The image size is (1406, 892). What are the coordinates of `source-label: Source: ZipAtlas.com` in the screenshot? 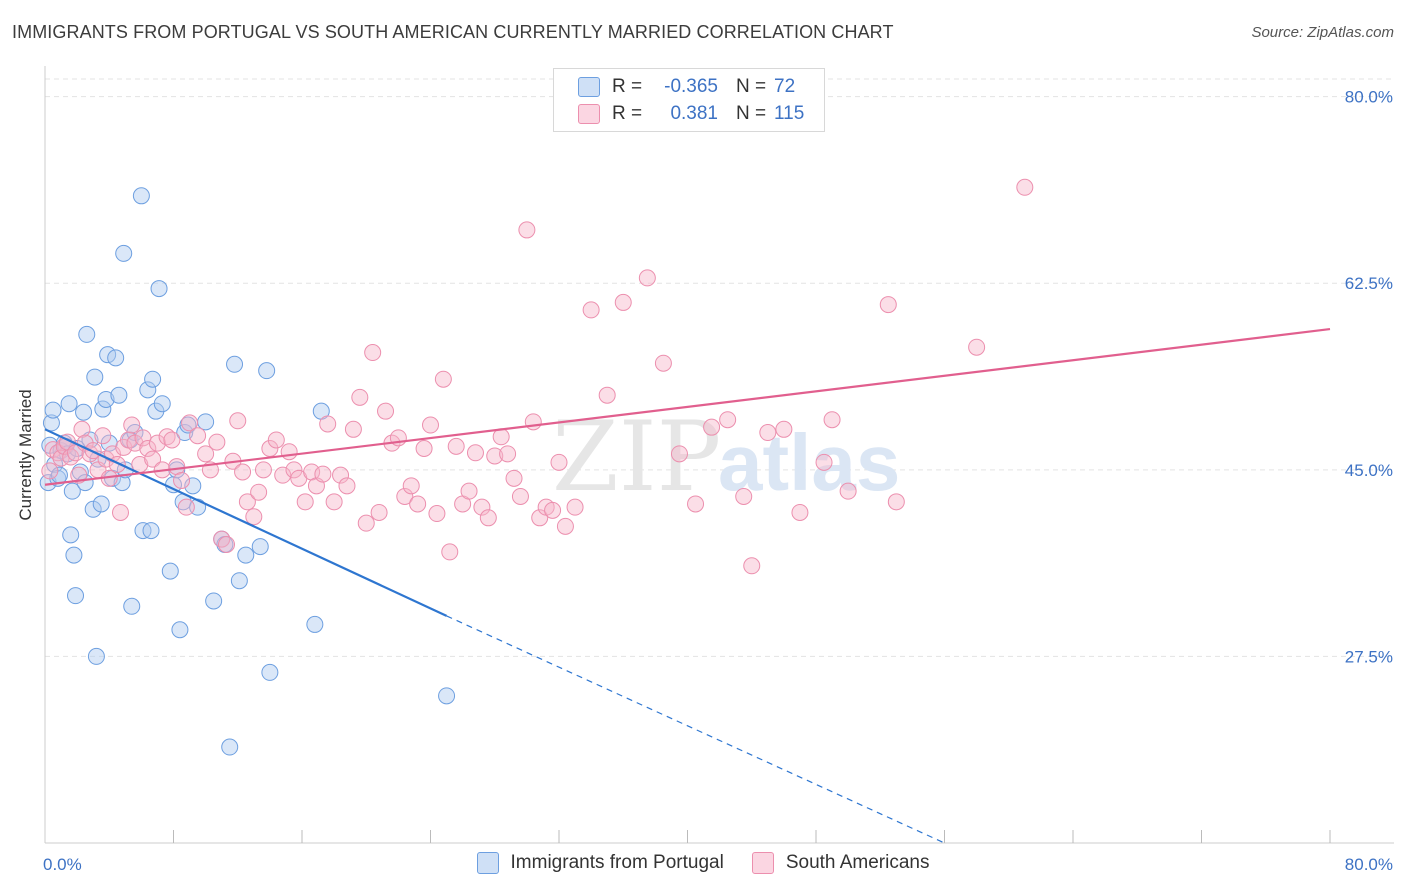 It's located at (1322, 32).